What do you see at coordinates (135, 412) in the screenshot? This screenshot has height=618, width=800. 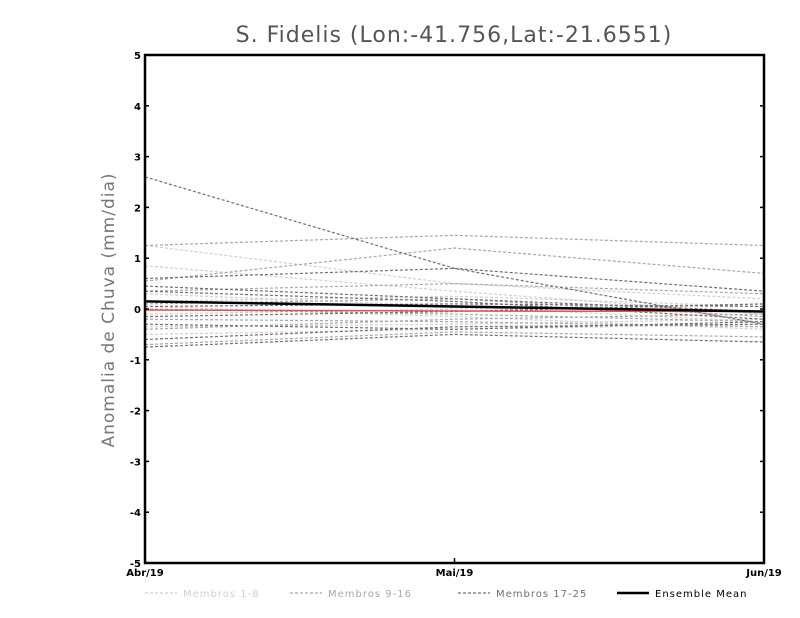 I see `y-tick-label: -2` at bounding box center [135, 412].